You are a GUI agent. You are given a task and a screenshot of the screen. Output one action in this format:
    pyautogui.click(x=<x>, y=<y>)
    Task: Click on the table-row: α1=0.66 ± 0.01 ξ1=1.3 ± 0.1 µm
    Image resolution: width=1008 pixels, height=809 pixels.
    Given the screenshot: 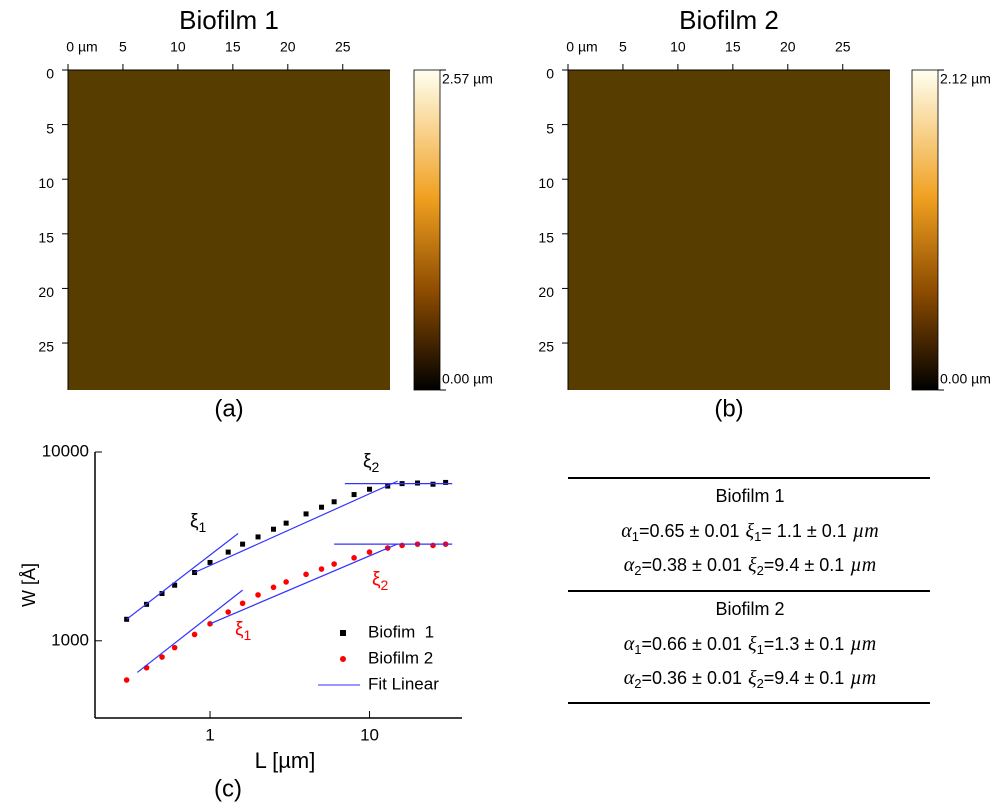 What is the action you would take?
    pyautogui.click(x=750, y=645)
    